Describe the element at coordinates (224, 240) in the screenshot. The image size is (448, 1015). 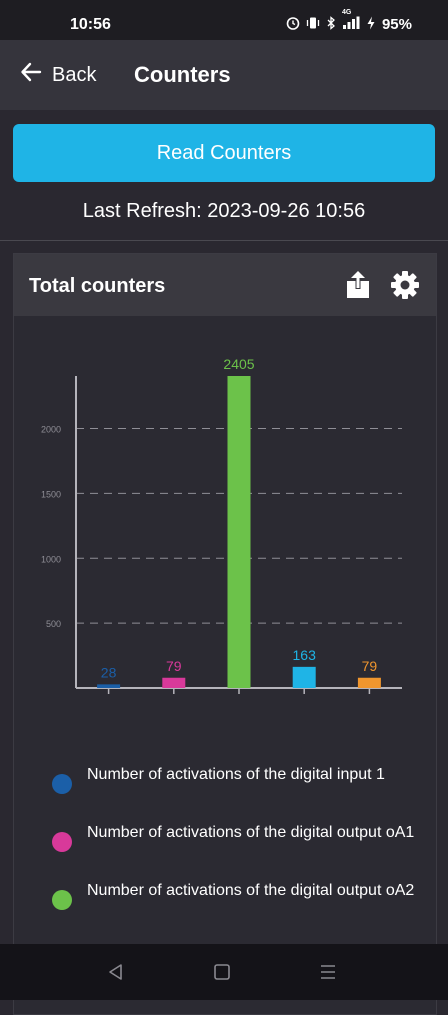
I see `divider` at that location.